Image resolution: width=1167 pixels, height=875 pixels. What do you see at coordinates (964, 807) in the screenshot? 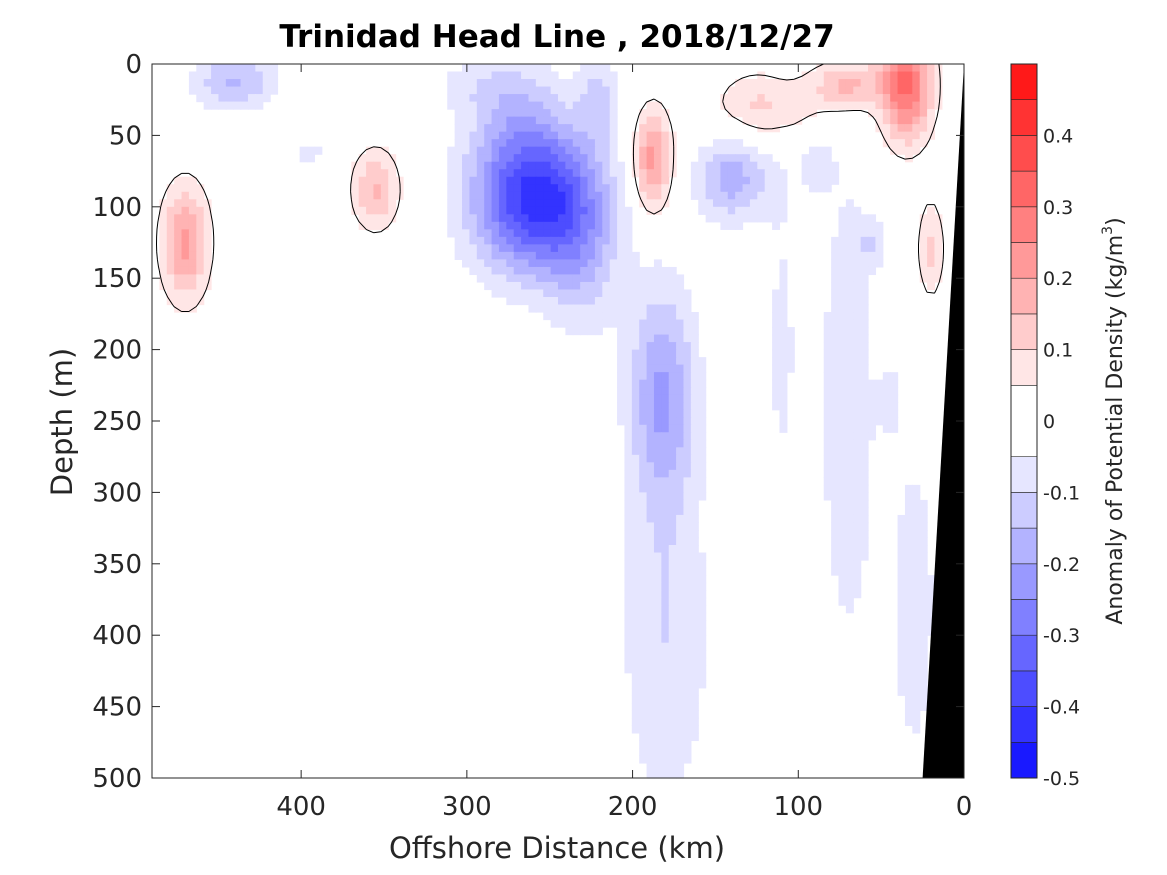
I see `x-tick-label: 0` at bounding box center [964, 807].